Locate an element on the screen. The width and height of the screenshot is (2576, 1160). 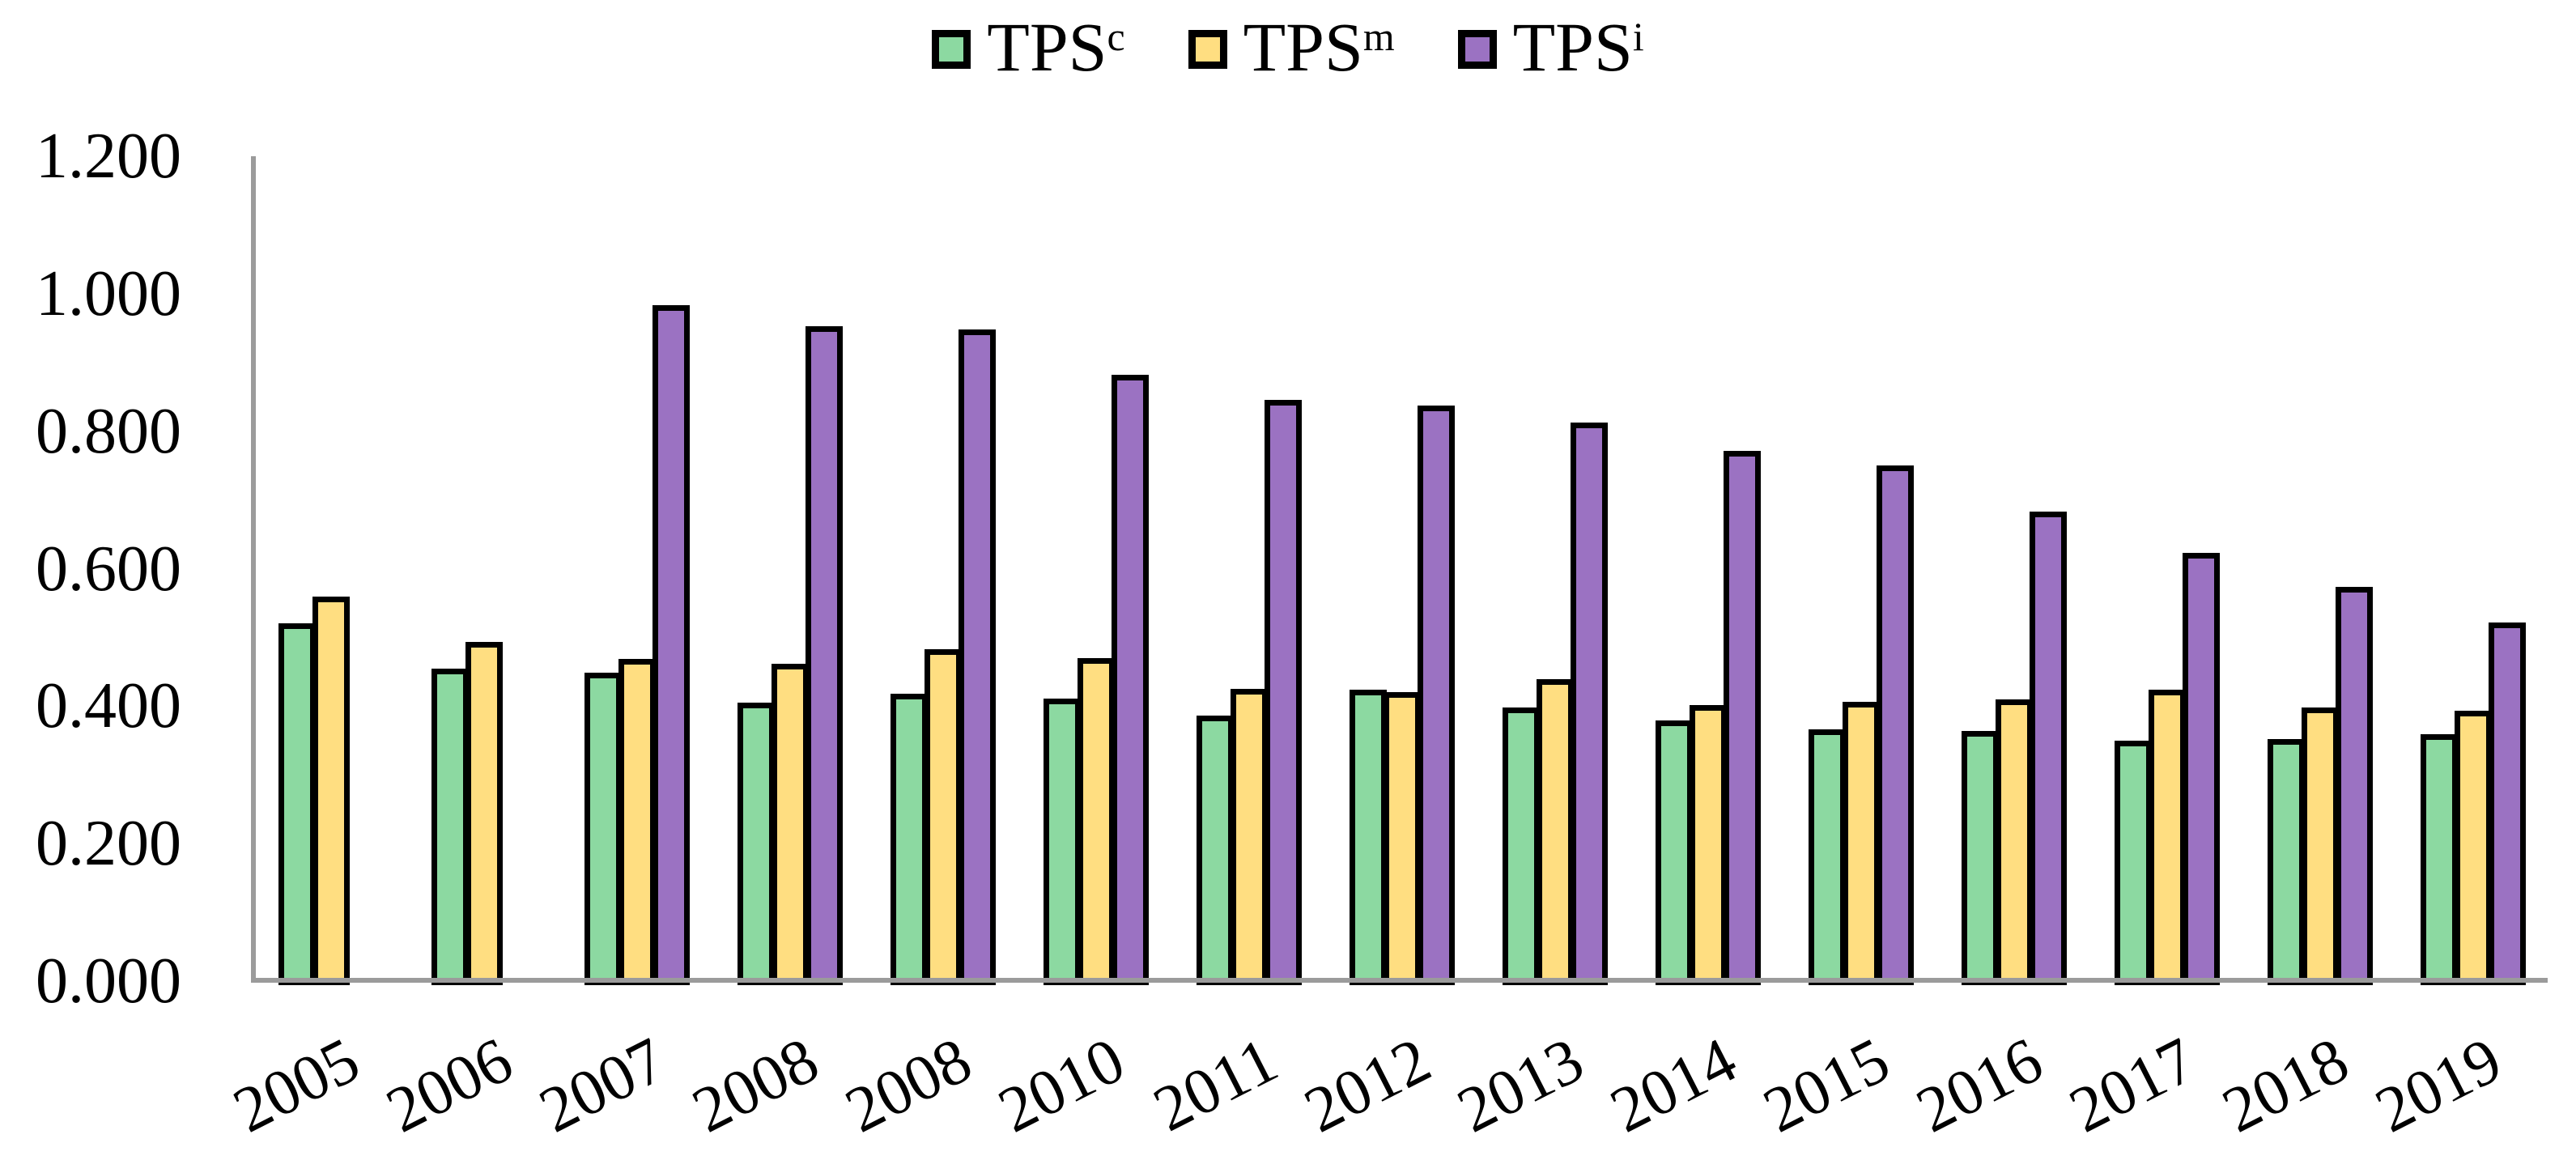
legend-item-tps-i: TPSi is located at coordinates (1550, 47).